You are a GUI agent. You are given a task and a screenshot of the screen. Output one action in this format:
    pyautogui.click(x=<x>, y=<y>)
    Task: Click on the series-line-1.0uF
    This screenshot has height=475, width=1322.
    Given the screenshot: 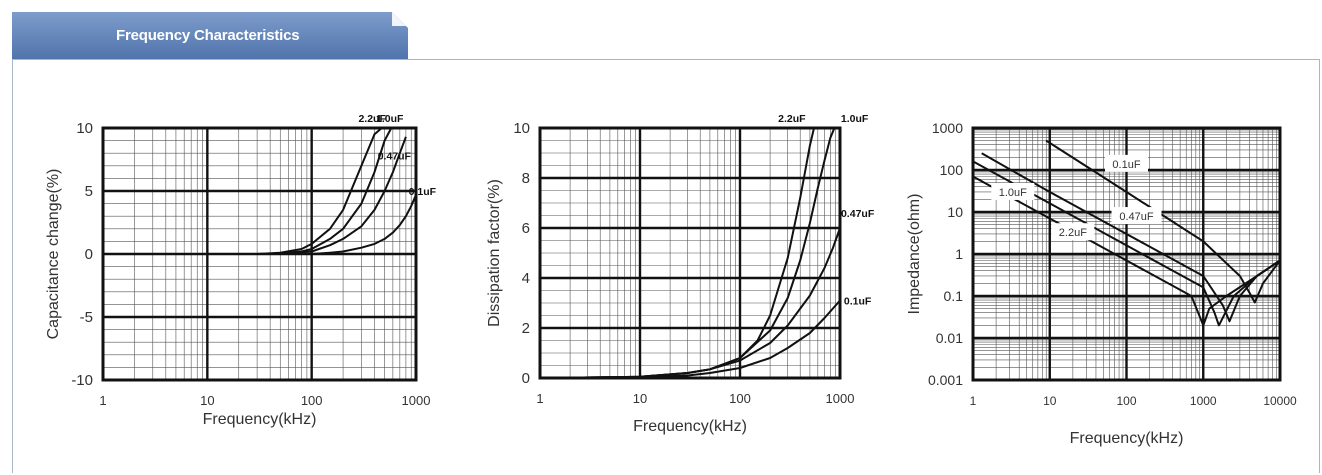 What is the action you would take?
    pyautogui.click(x=1126, y=243)
    